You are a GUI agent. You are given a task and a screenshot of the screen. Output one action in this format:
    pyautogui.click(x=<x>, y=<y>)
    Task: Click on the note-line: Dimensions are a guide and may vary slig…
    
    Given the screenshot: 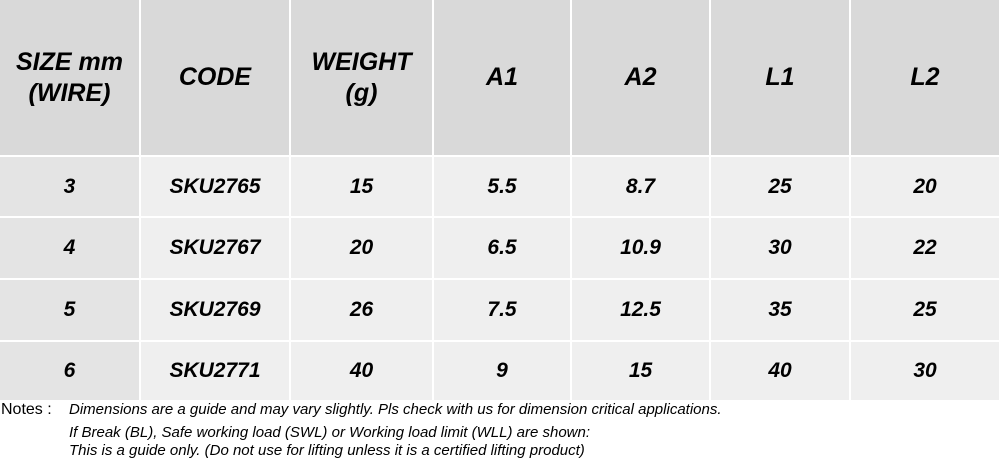 What is the action you would take?
    pyautogui.click(x=395, y=409)
    